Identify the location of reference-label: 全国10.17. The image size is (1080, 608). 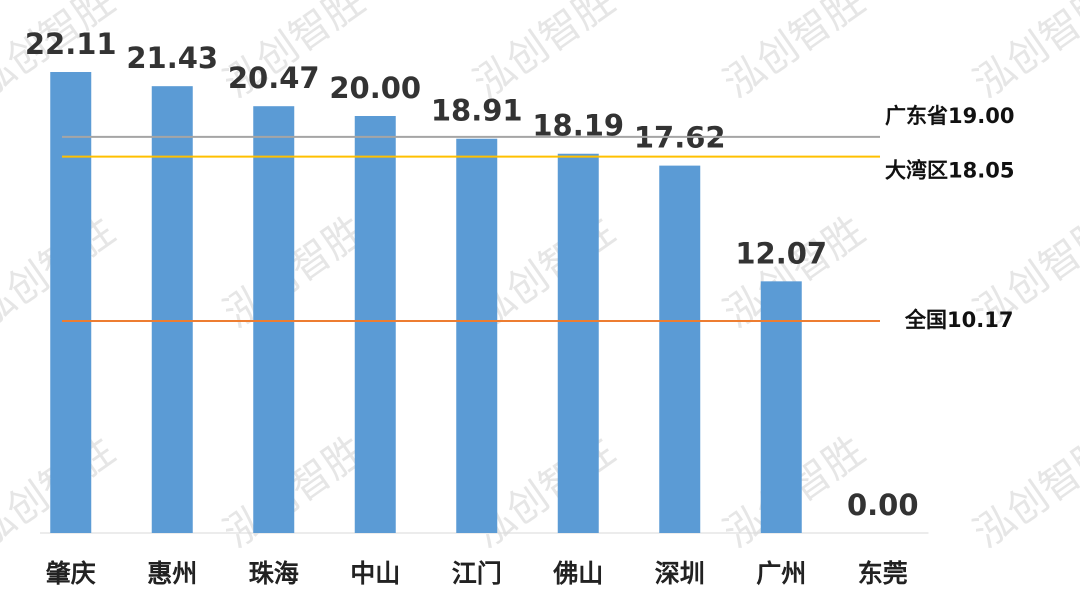
(958, 320).